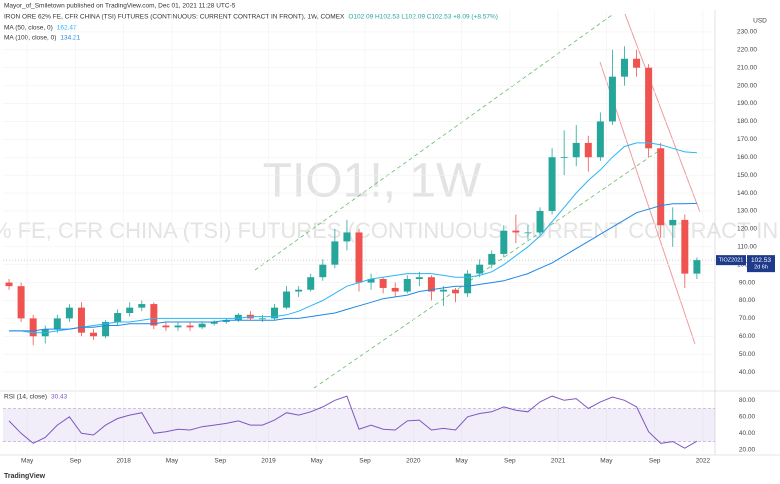 The height and width of the screenshot is (484, 780). What do you see at coordinates (747, 417) in the screenshot?
I see `rsi-tick-label: 60.00` at bounding box center [747, 417].